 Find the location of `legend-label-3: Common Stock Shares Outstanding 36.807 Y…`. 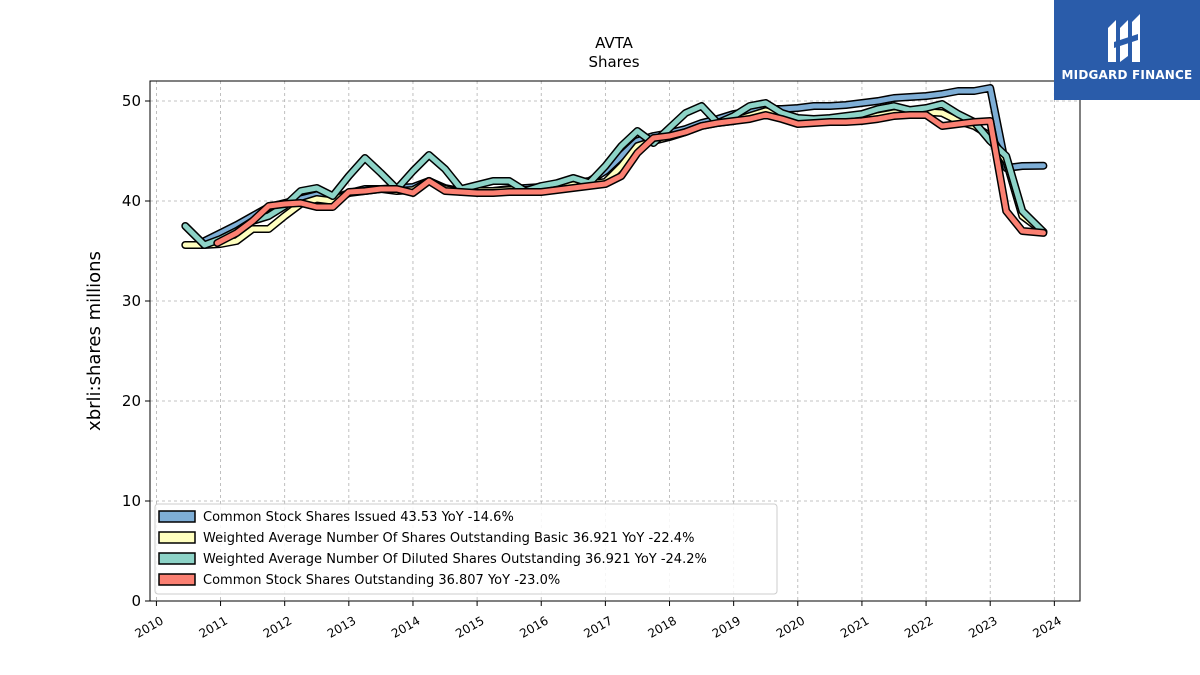

legend-label-3: Common Stock Shares Outstanding 36.807 Y… is located at coordinates (381, 580).